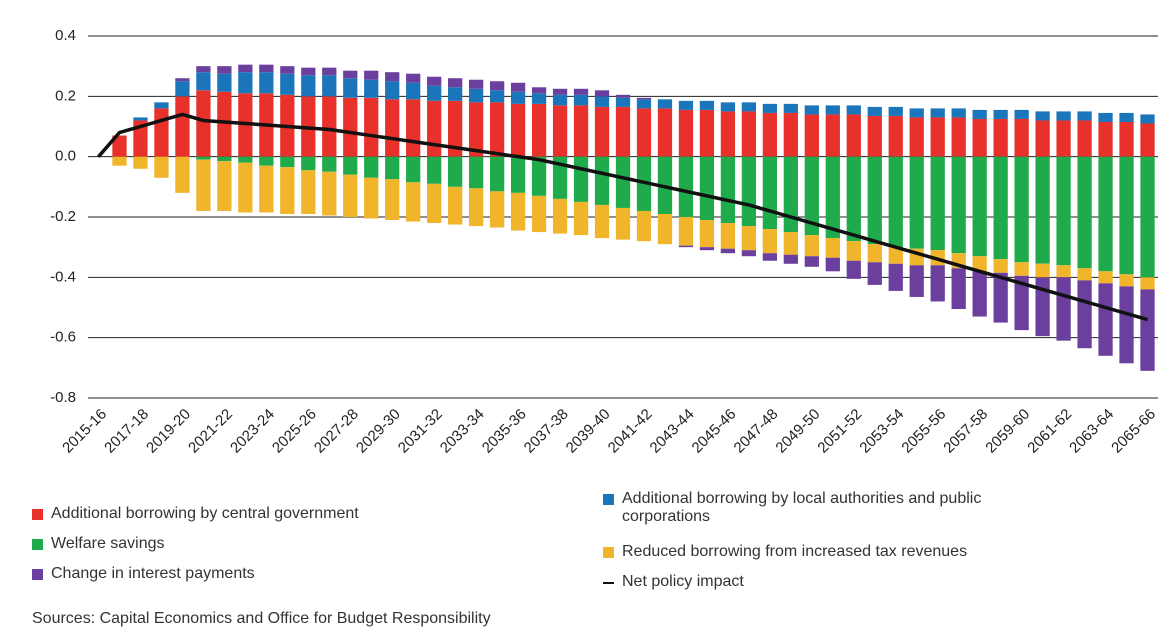  I want to click on legend-label: Net policy impact, so click(683, 581).